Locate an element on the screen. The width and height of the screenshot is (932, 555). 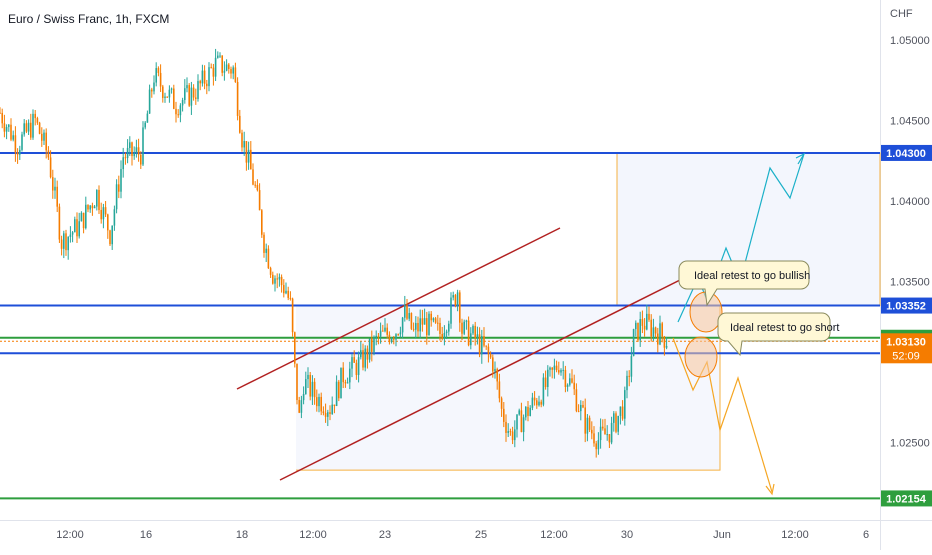
y-tick-label: 1.04000 is located at coordinates (910, 202).